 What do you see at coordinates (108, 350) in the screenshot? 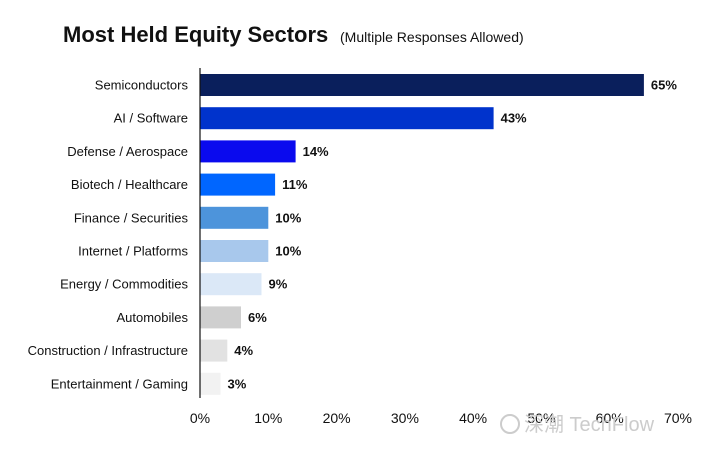
I see `category-label: Construction / Infrastructure` at bounding box center [108, 350].